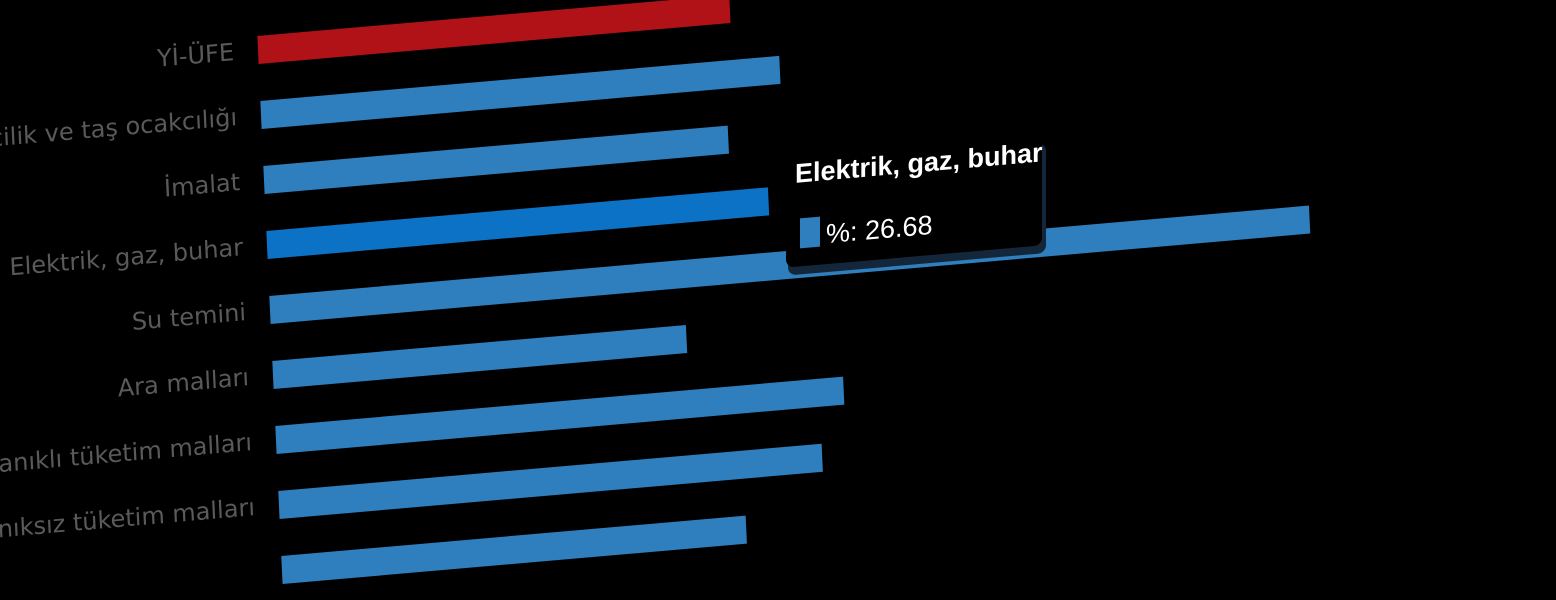 This screenshot has width=1556, height=600. I want to click on category-label: Dayanıklı tüketim malları, so click(126, 455).